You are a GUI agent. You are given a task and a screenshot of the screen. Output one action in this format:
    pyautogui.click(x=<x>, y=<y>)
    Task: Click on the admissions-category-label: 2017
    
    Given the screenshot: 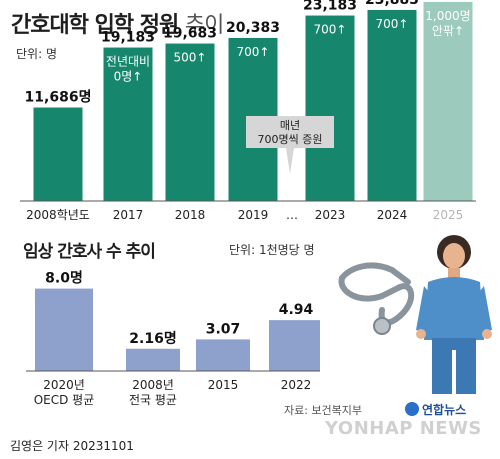 What is the action you would take?
    pyautogui.click(x=128, y=215)
    